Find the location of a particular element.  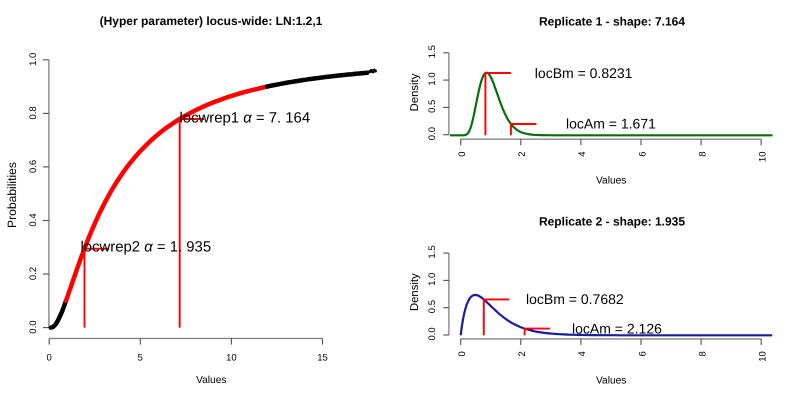

svg-text: locAm = 2.126 is located at coordinates (617, 329).